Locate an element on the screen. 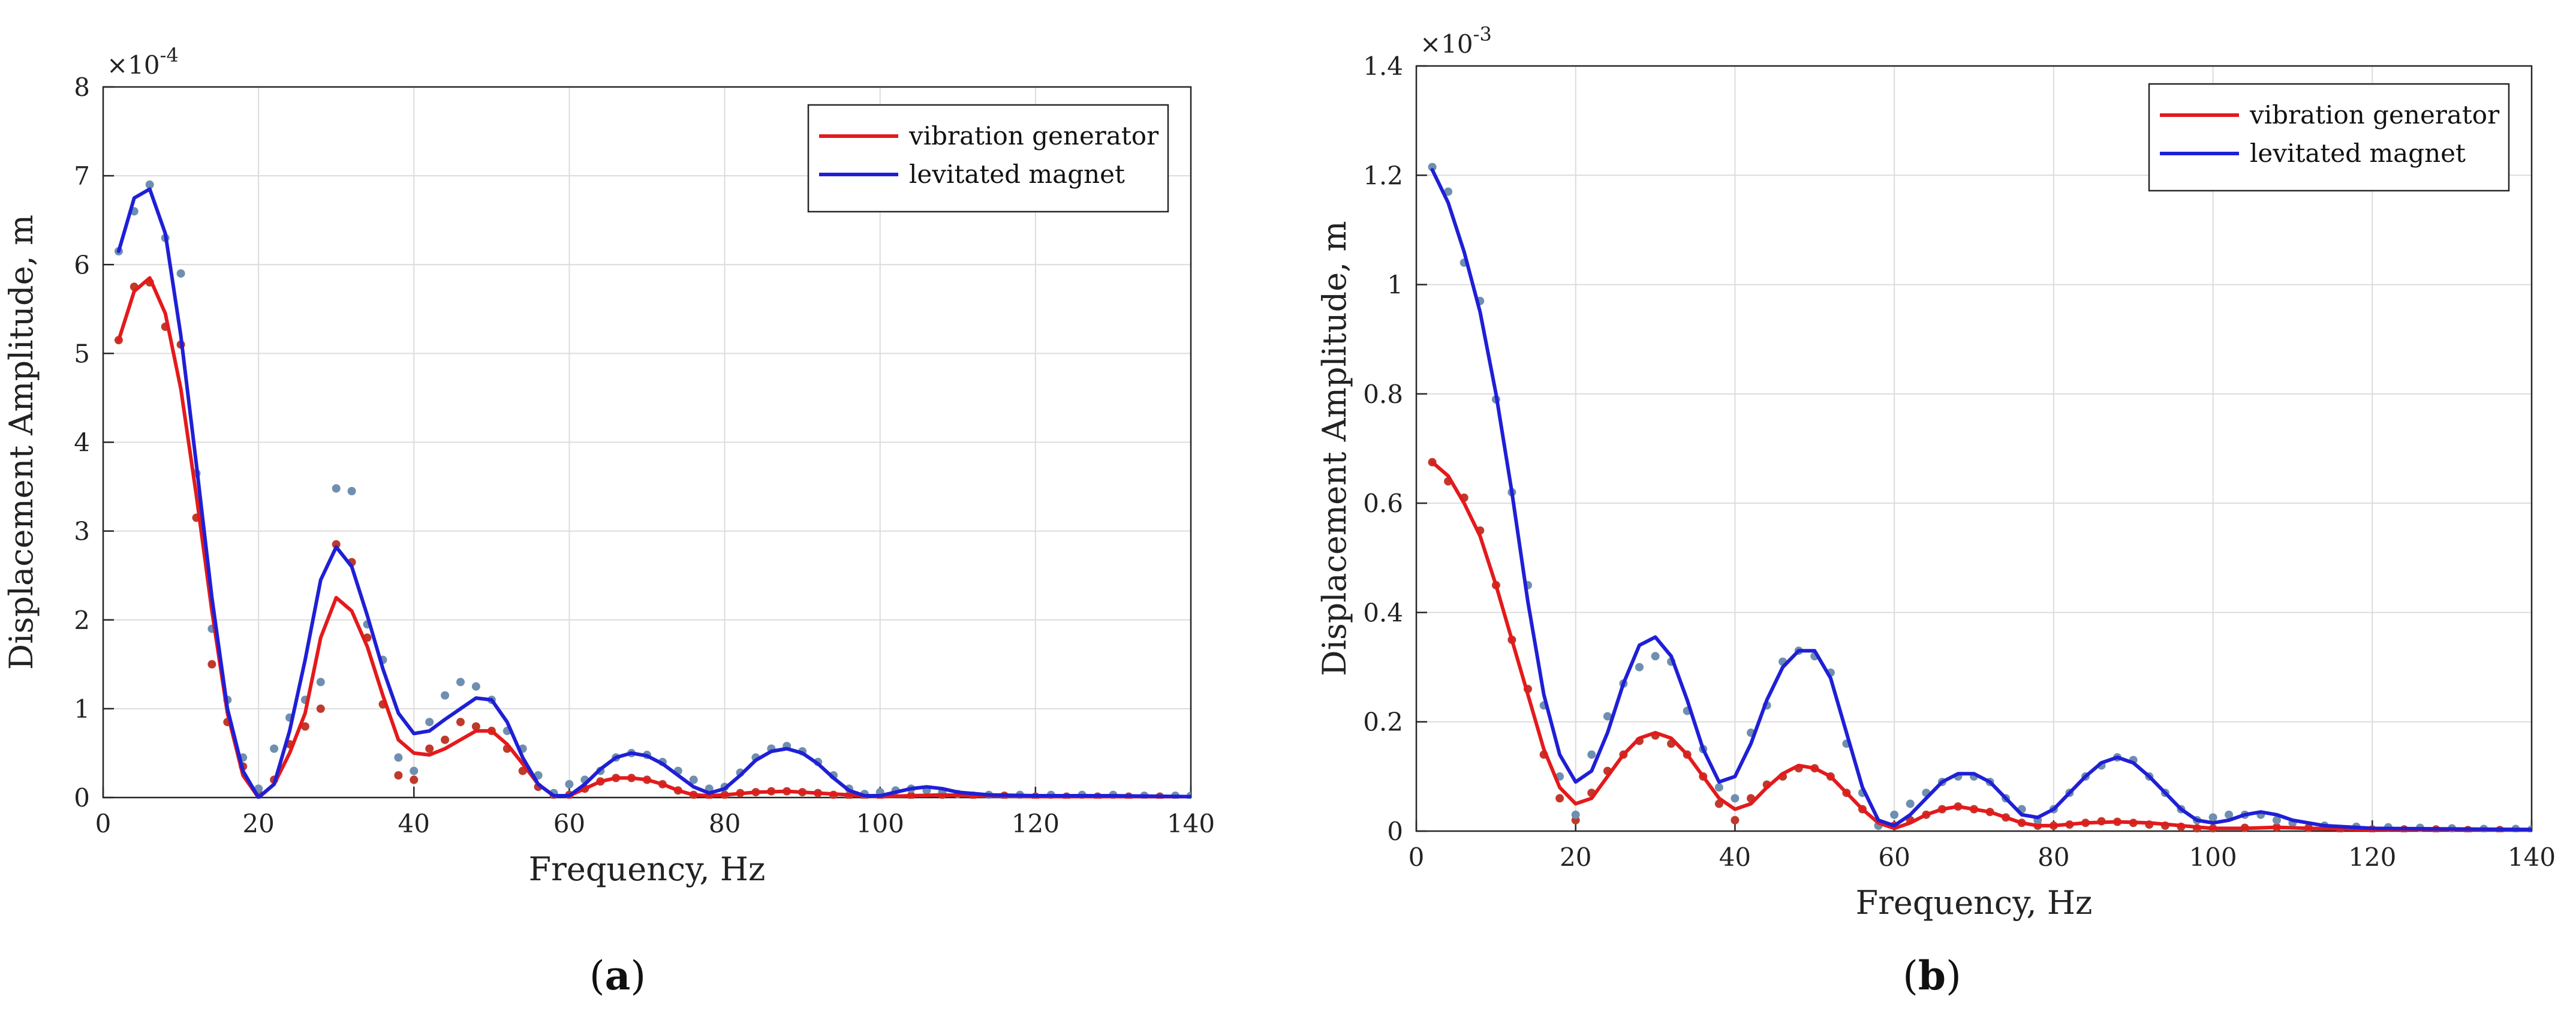 Image resolution: width=2576 pixels, height=1017 pixels. y-tick-label: 2 is located at coordinates (82, 620).